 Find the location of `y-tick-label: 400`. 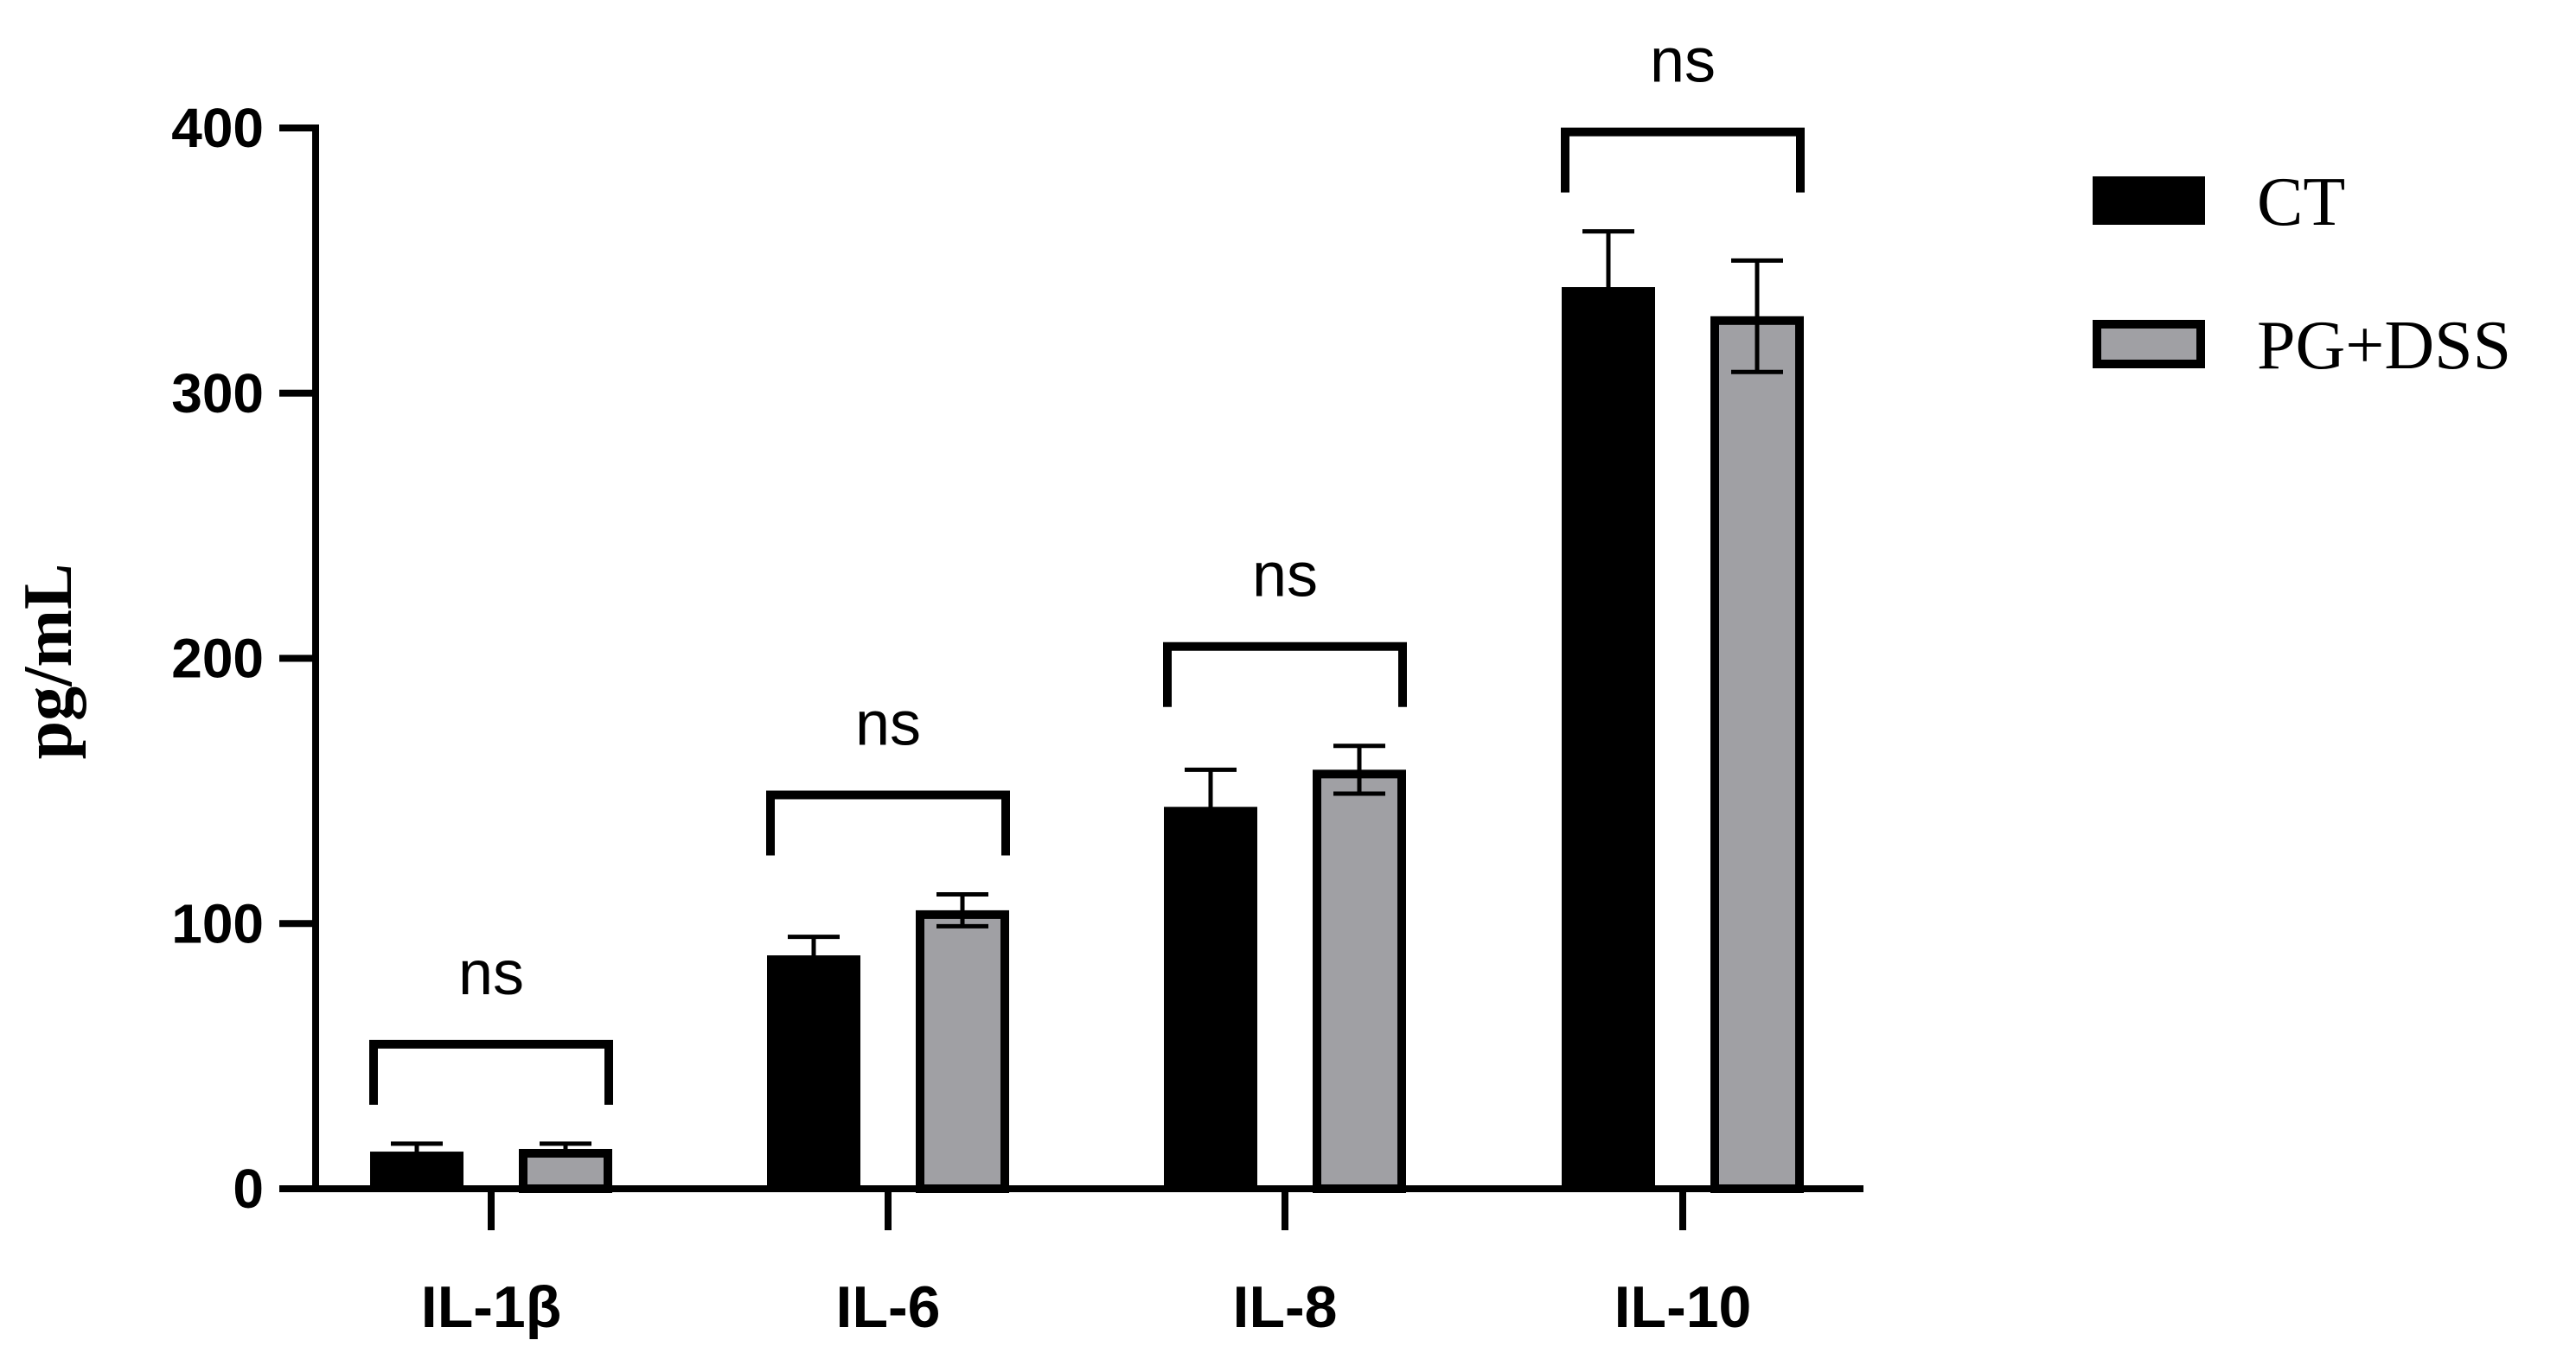

y-tick-label: 400 is located at coordinates (217, 128).